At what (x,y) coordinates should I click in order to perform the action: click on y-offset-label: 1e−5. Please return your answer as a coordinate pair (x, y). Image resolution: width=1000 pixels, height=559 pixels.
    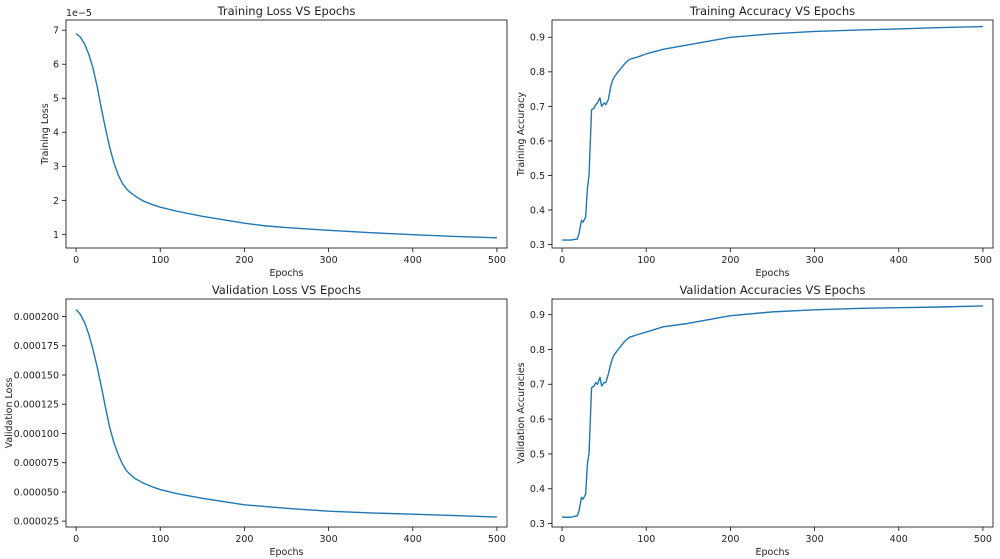
    Looking at the image, I should click on (79, 13).